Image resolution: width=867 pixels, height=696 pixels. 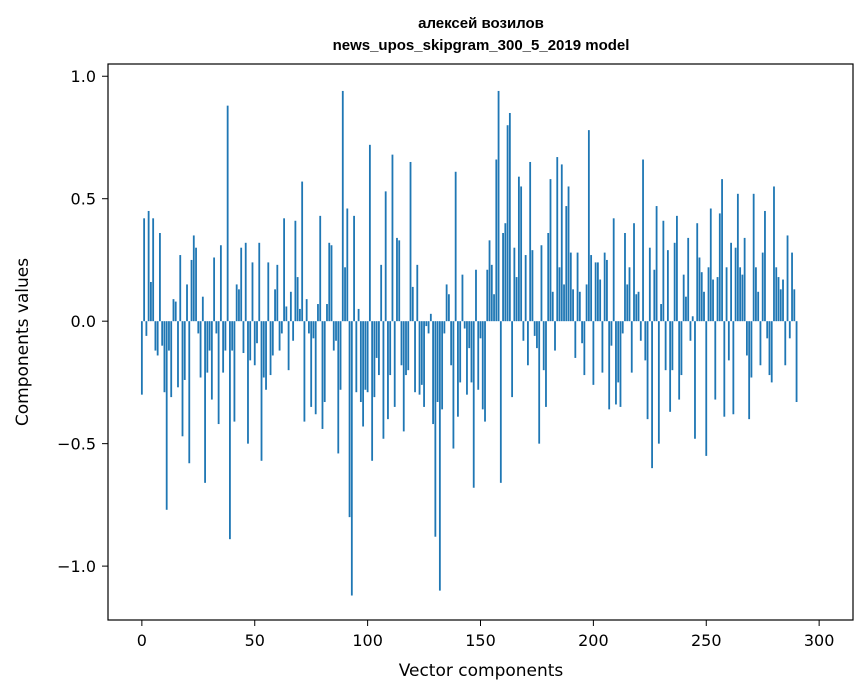 I want to click on y-tick-label: −1.0, so click(x=76, y=566).